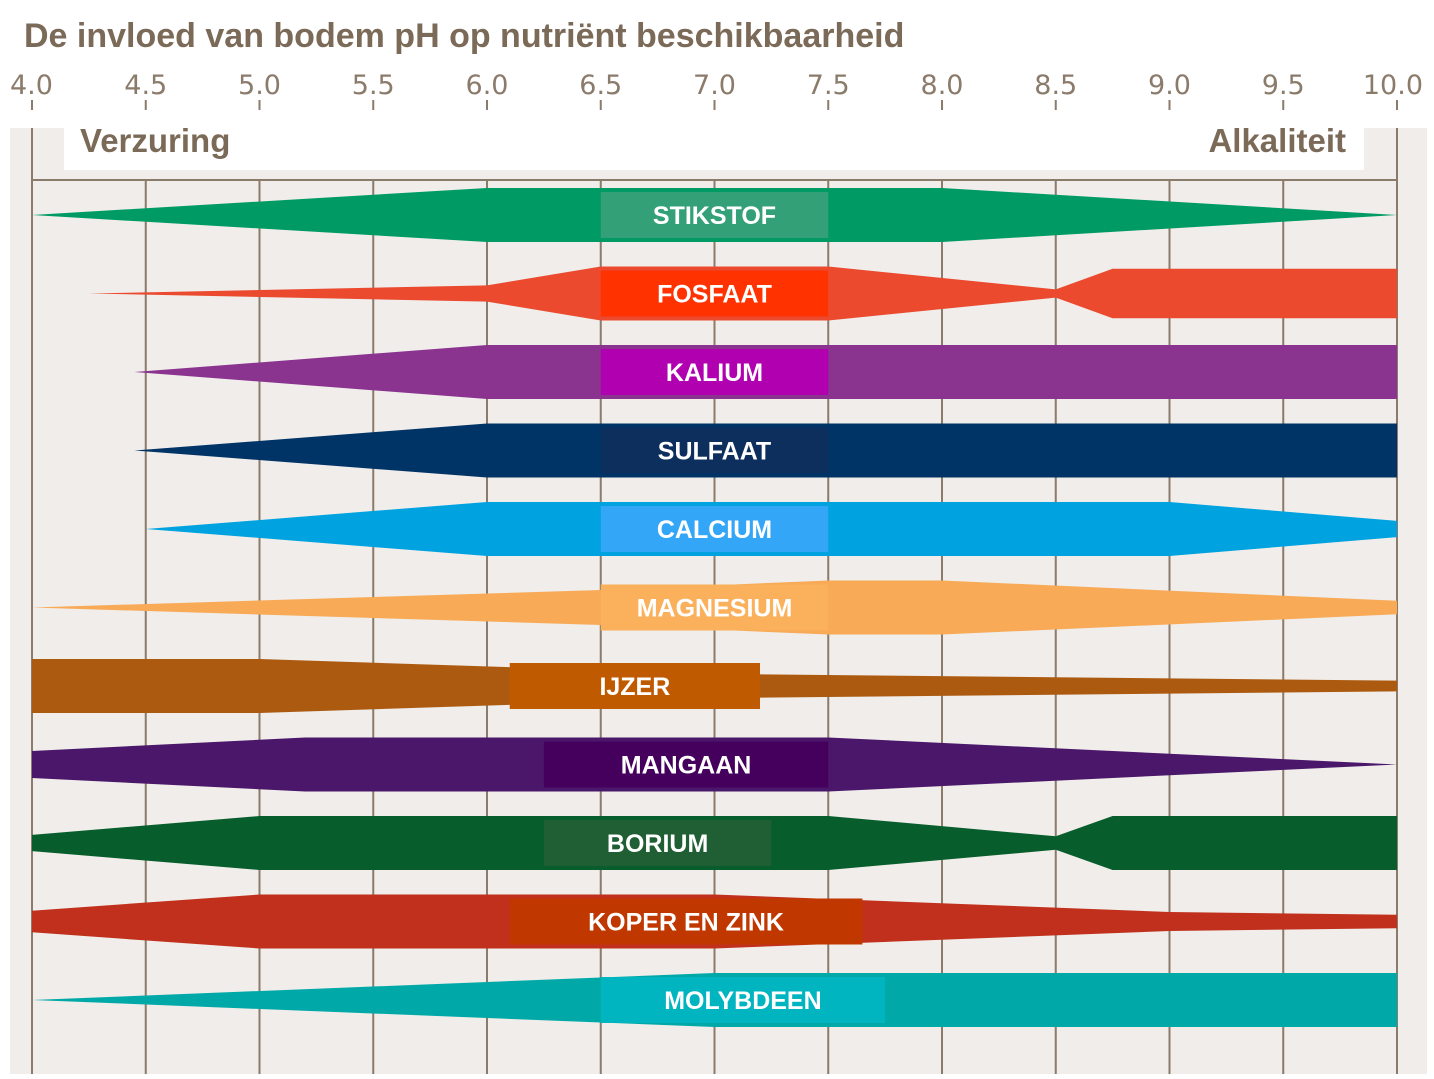 The image size is (1434, 1079). Describe the element at coordinates (1393, 85) in the screenshot. I see `x-tick-label: 10.0` at that location.